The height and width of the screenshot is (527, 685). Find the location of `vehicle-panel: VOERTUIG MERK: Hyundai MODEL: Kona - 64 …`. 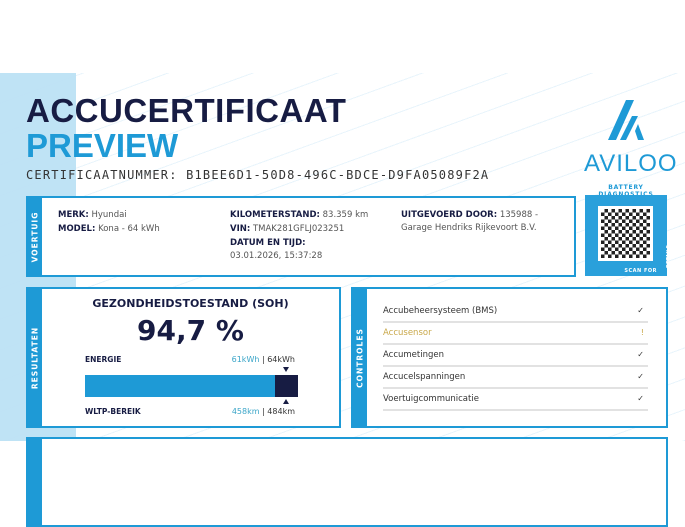

vehicle-panel: VOERTUIG MERK: Hyundai MODEL: Kona - 64 … is located at coordinates (301, 236).